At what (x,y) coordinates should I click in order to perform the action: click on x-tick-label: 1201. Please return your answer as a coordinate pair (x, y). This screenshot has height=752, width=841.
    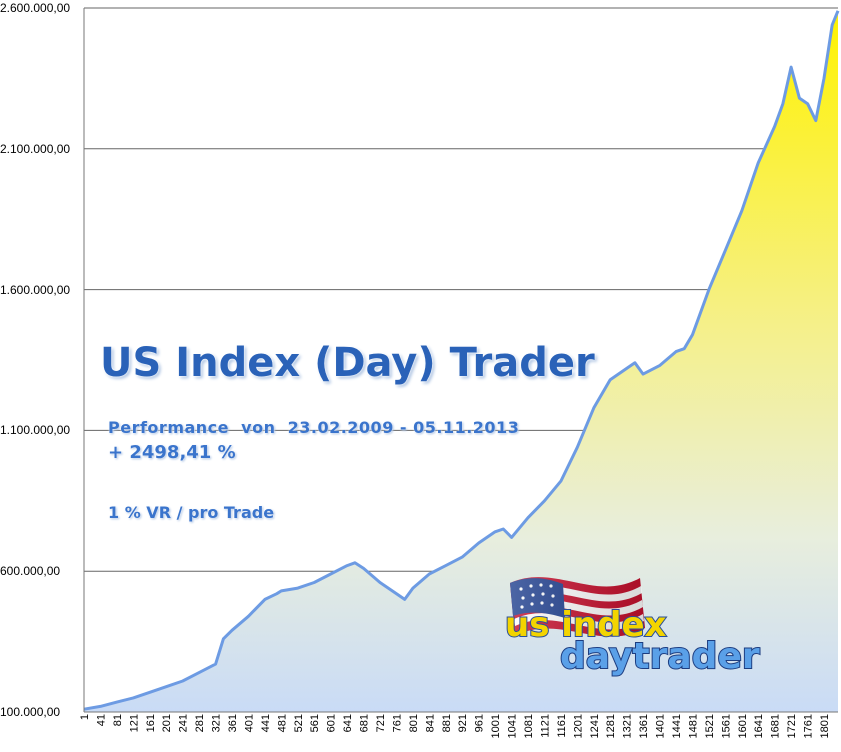
    Looking at the image, I should click on (578, 726).